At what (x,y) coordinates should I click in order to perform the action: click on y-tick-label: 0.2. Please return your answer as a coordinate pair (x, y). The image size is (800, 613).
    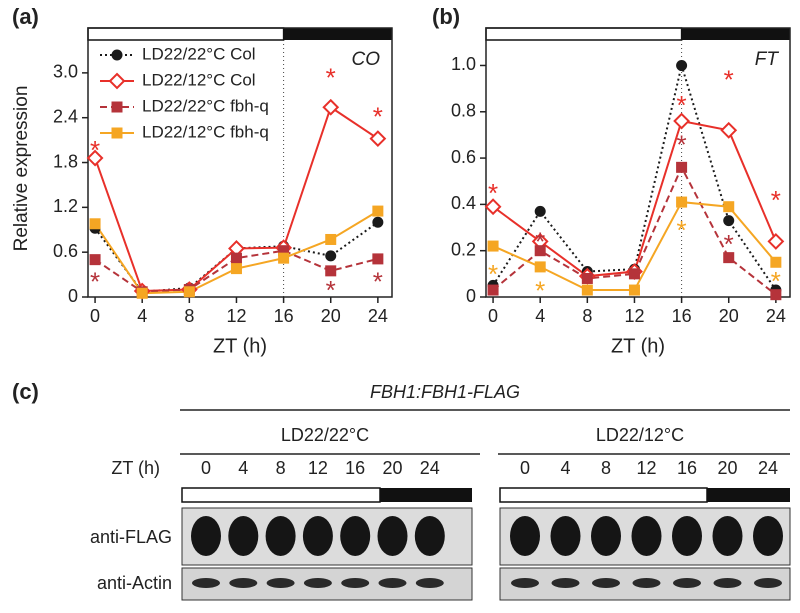
    Looking at the image, I should click on (463, 249).